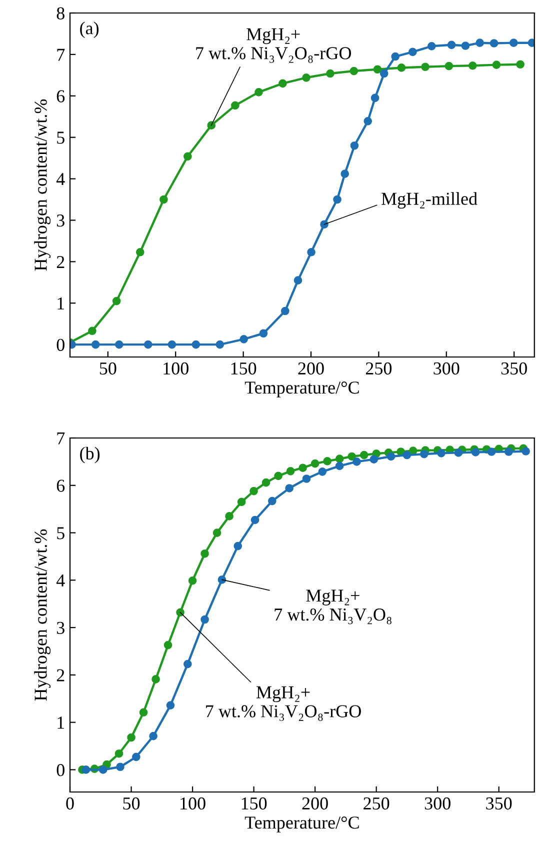 The width and height of the screenshot is (536, 852). I want to click on x-tick-label: 0, so click(70, 803).